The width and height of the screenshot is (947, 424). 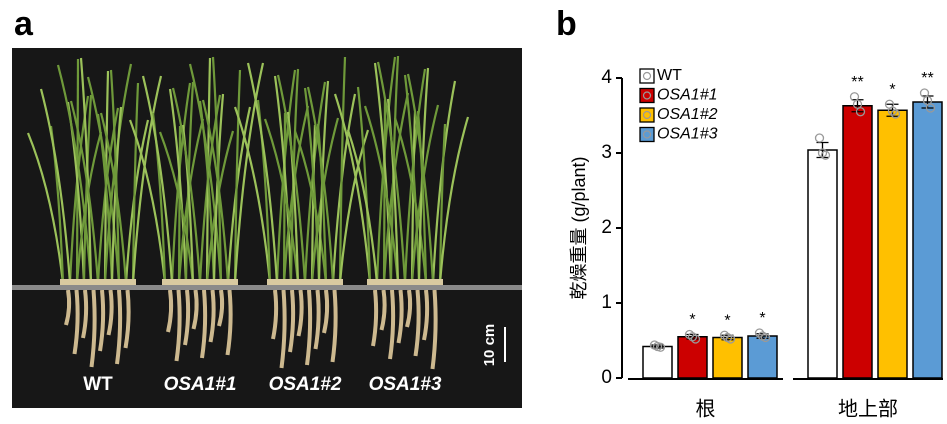 What do you see at coordinates (606, 77) in the screenshot?
I see `y-tick-label: 4` at bounding box center [606, 77].